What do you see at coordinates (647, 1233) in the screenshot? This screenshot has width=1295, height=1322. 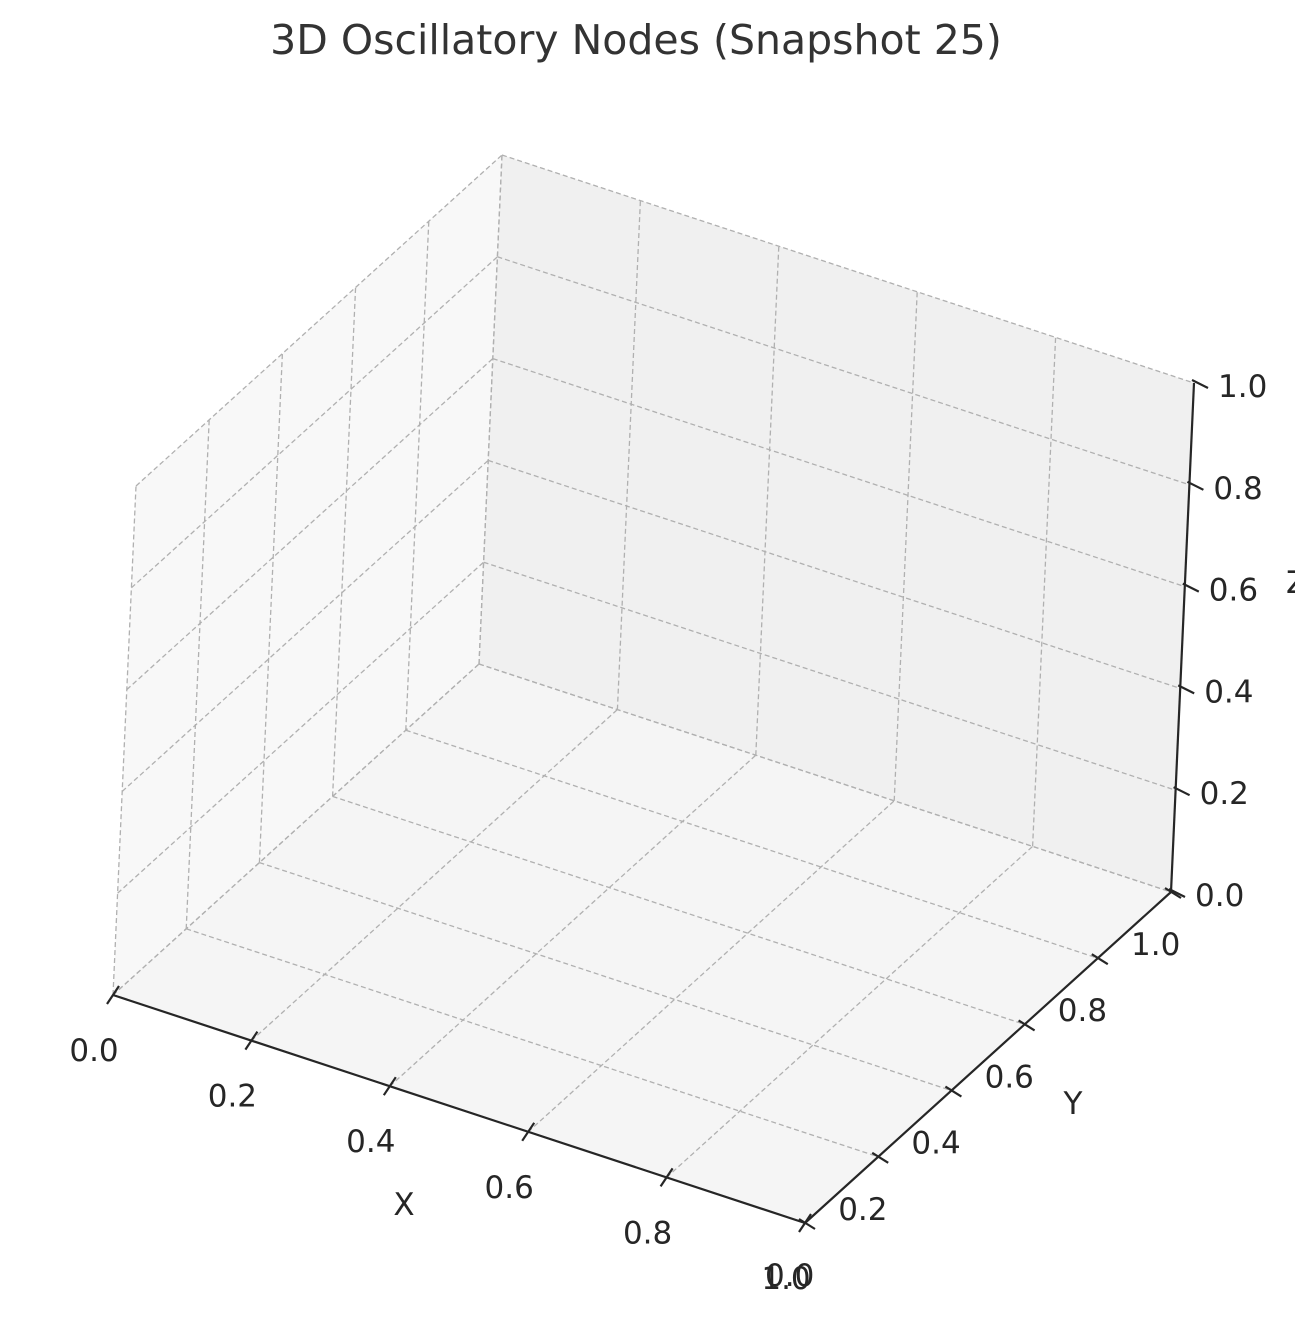 I see `x-tick-label-4: 0.8` at bounding box center [647, 1233].